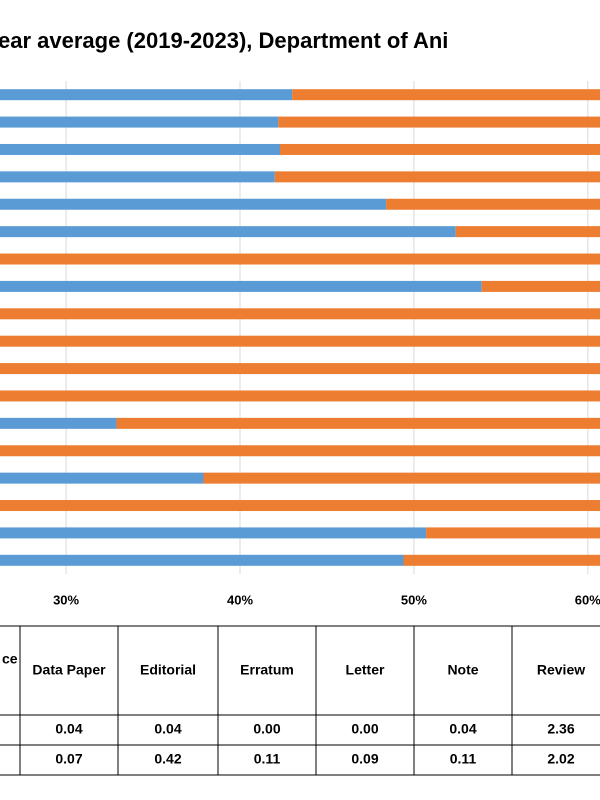 The image size is (600, 800). What do you see at coordinates (561, 670) in the screenshot?
I see `table-header: Review` at bounding box center [561, 670].